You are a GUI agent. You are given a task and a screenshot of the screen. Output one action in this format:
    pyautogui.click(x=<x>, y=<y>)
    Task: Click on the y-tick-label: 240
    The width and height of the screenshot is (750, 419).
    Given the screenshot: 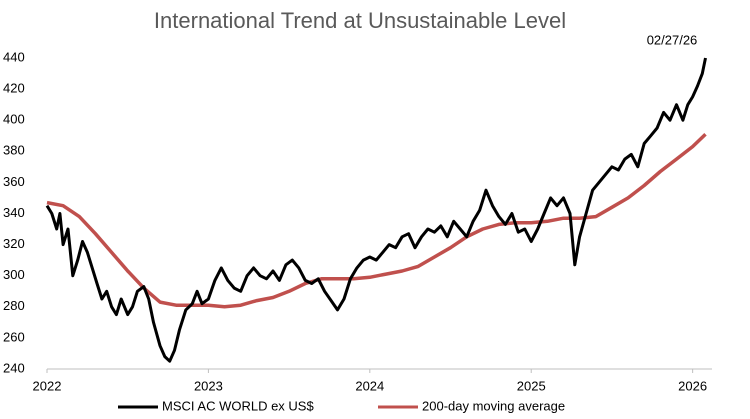 What is the action you would take?
    pyautogui.click(x=14, y=367)
    